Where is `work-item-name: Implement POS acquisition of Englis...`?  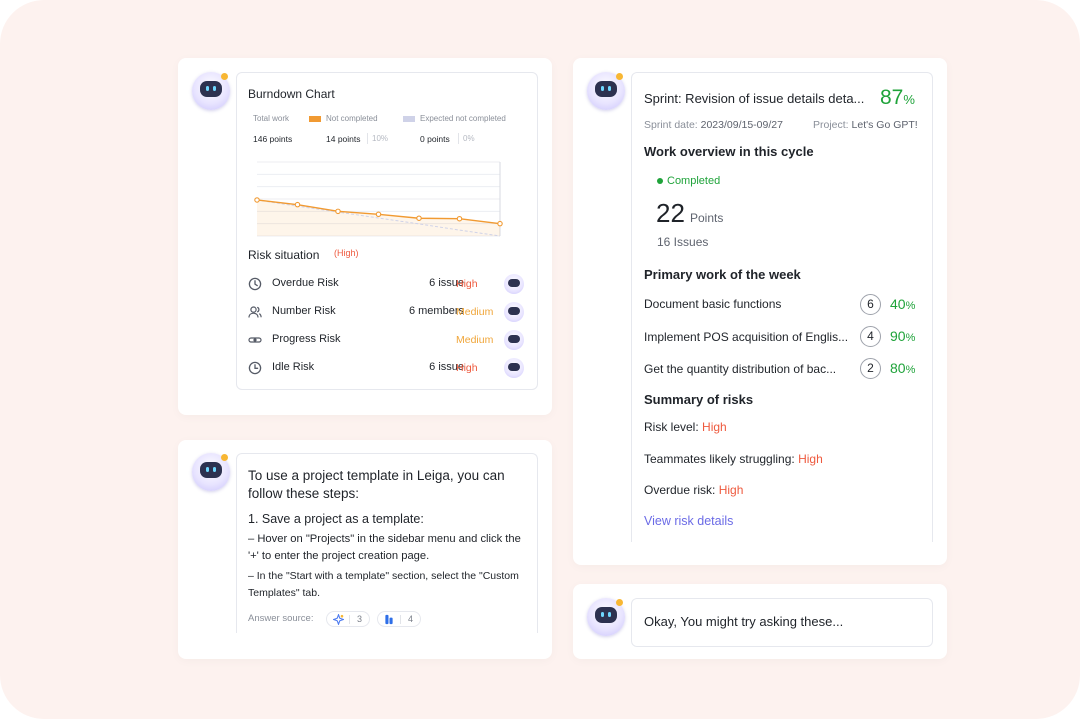
work-item-name: Implement POS acquisition of Englis... is located at coordinates (746, 337).